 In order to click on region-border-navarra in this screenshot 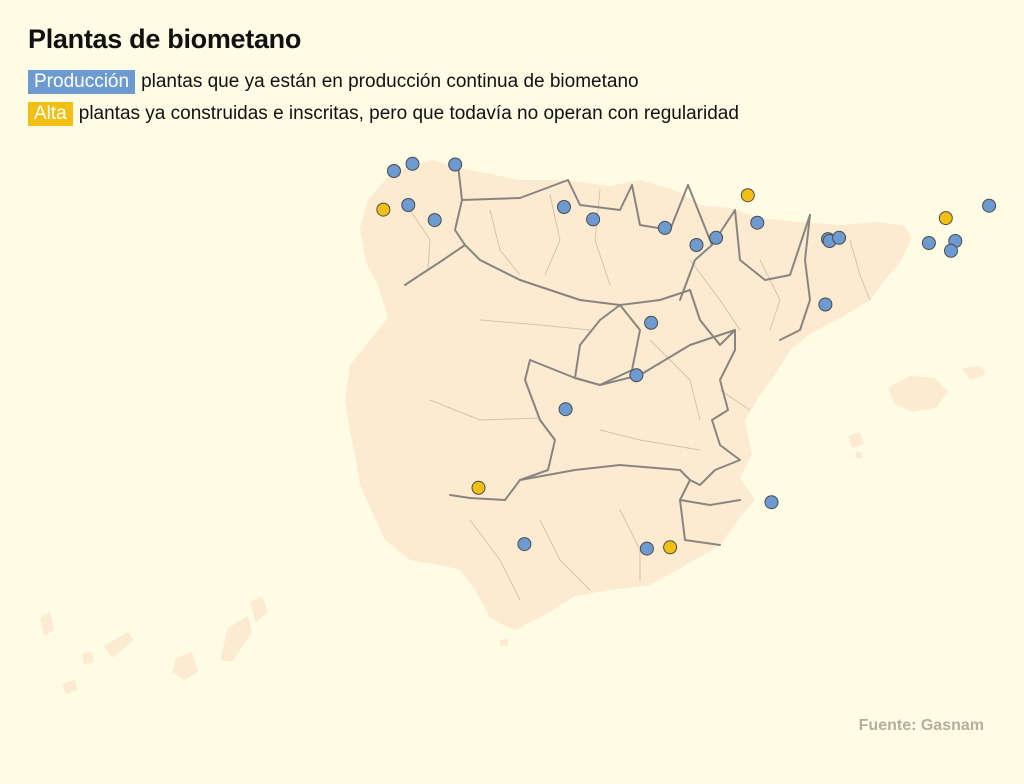, I will do `click(696, 242)`.